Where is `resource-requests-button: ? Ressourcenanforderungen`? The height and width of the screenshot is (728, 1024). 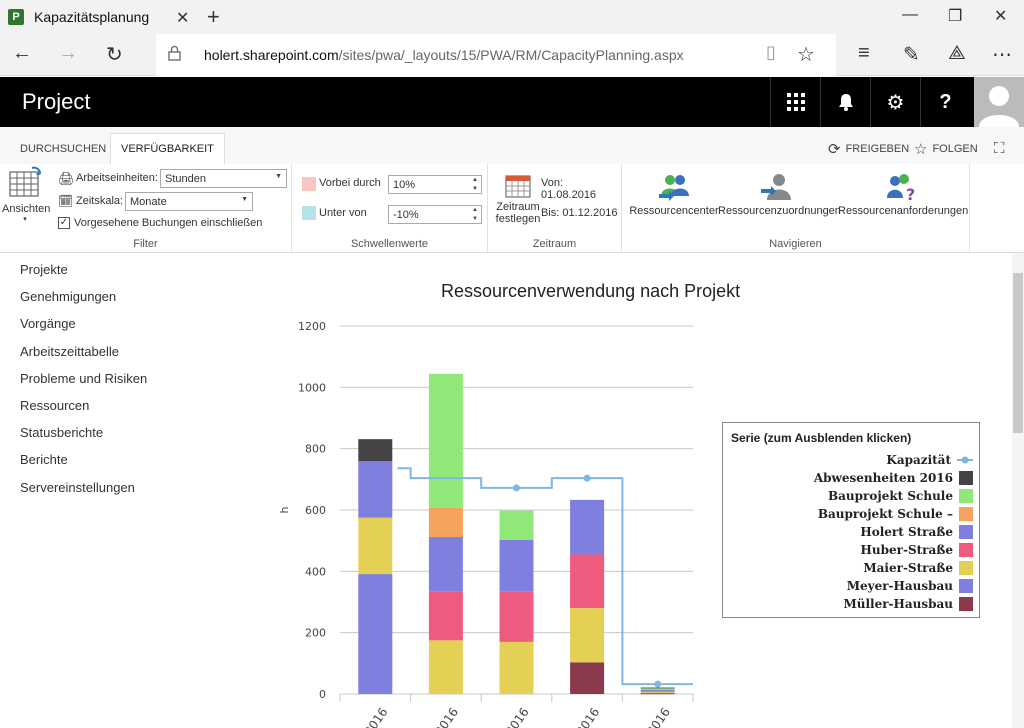 resource-requests-button: ? Ressourcenanforderungen is located at coordinates (903, 194).